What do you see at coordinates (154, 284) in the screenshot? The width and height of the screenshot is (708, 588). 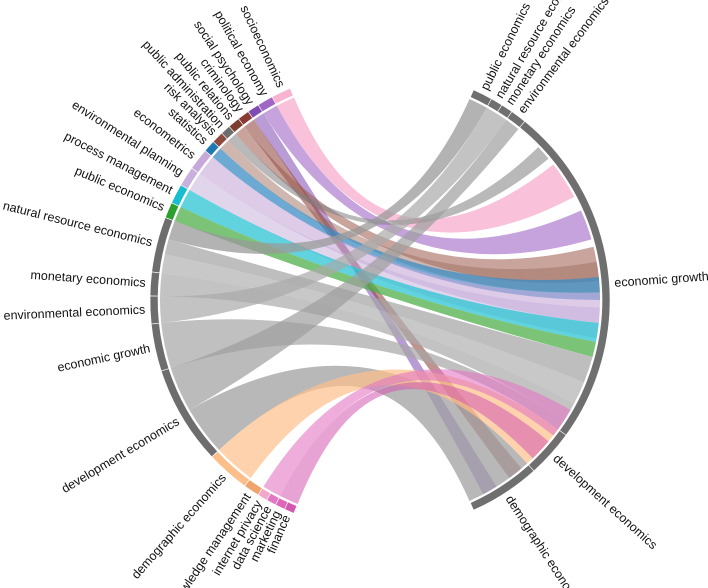 I see `arc-left-monetary-economics` at bounding box center [154, 284].